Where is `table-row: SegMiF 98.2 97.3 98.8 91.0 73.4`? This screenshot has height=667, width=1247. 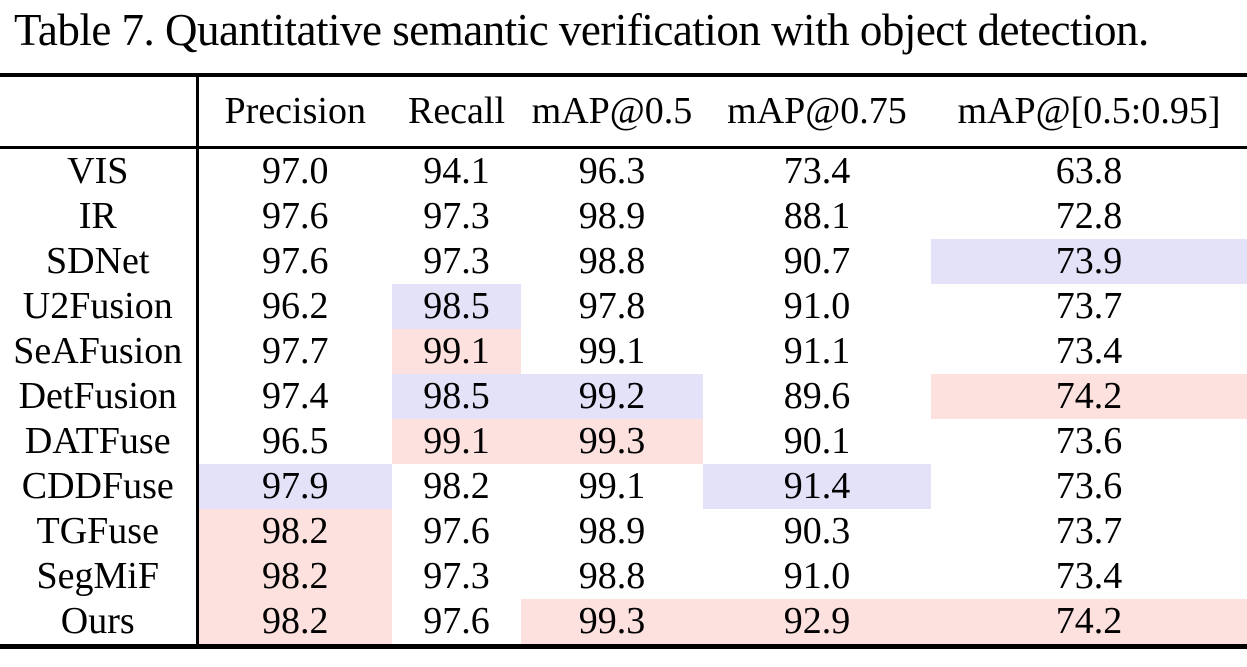
table-row: SegMiF 98.2 97.3 98.8 91.0 73.4 is located at coordinates (623, 576).